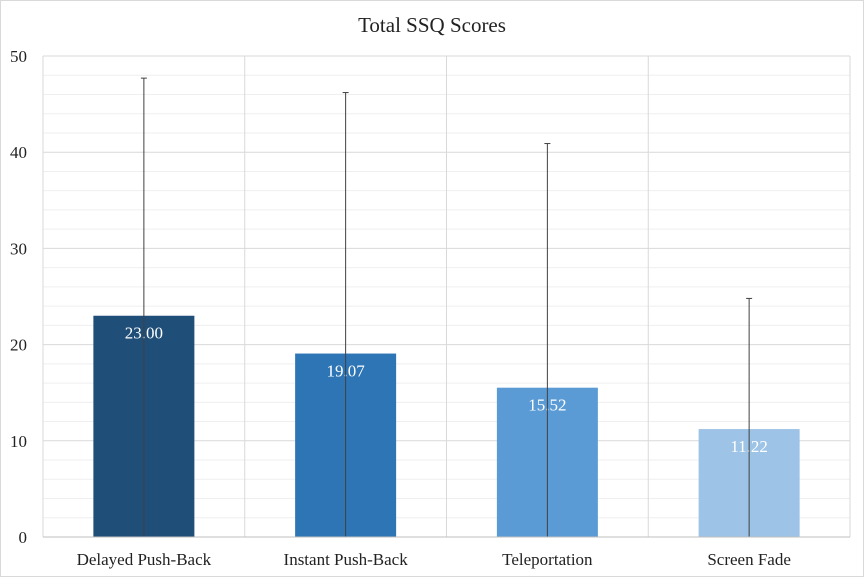  Describe the element at coordinates (18, 152) in the screenshot. I see `y-tick-label: 40` at that location.